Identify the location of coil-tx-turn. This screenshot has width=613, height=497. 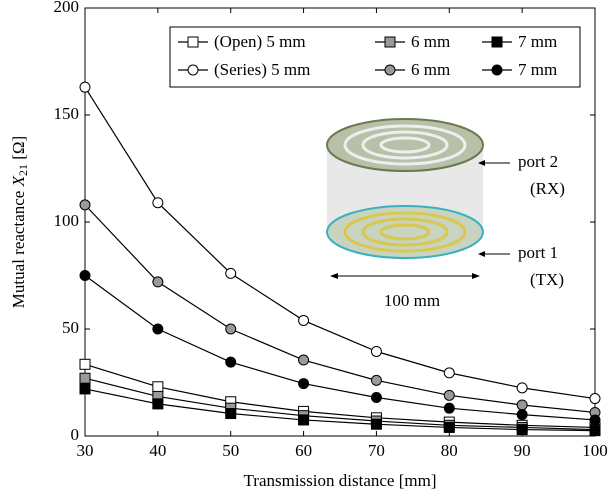
(405, 232).